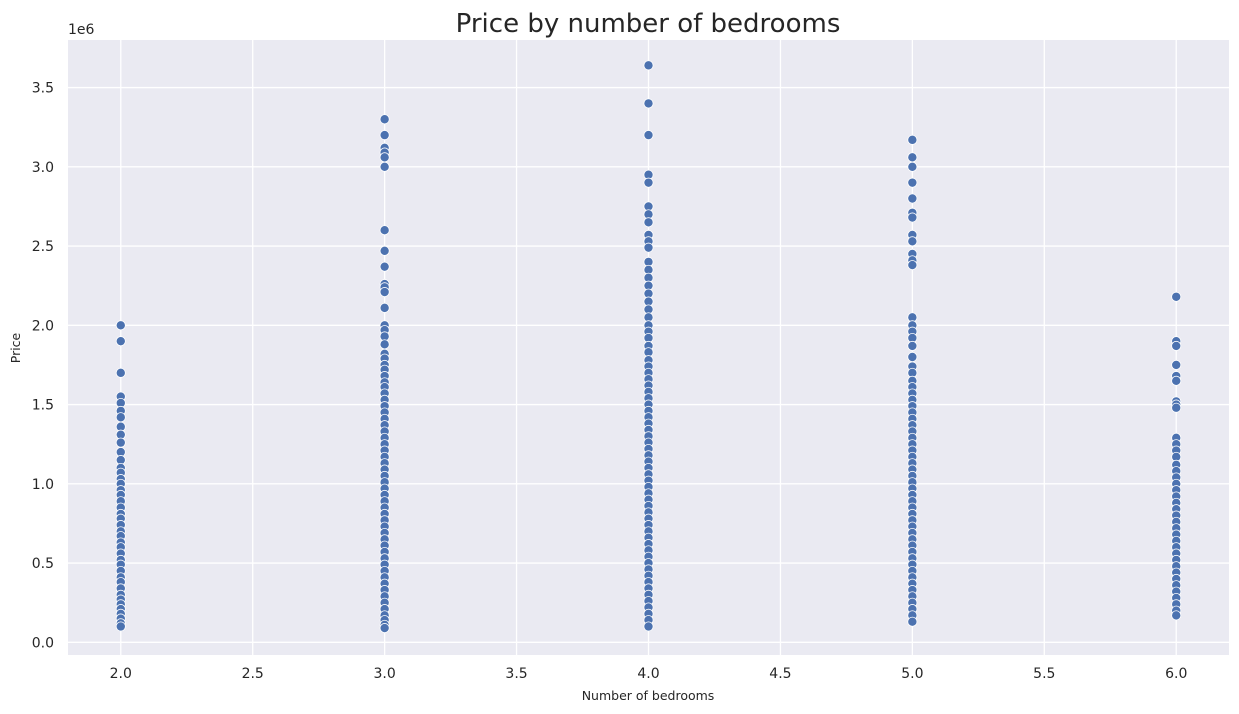 The image size is (1239, 714). Describe the element at coordinates (43, 326) in the screenshot. I see `y-tick-label: 2.0` at that location.